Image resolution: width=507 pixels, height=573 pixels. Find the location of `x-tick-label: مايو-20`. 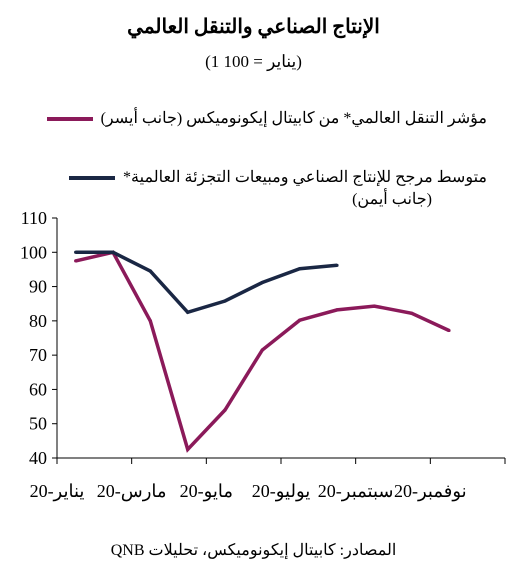

x-tick-label: مايو-20 is located at coordinates (206, 491).